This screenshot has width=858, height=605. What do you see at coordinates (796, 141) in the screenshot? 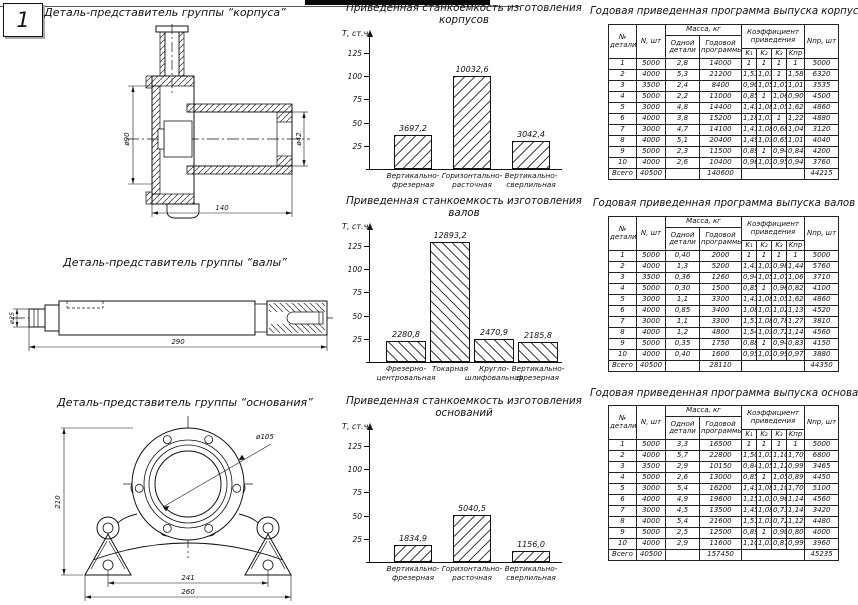
I see `table-cell: 1,01` at bounding box center [796, 141].